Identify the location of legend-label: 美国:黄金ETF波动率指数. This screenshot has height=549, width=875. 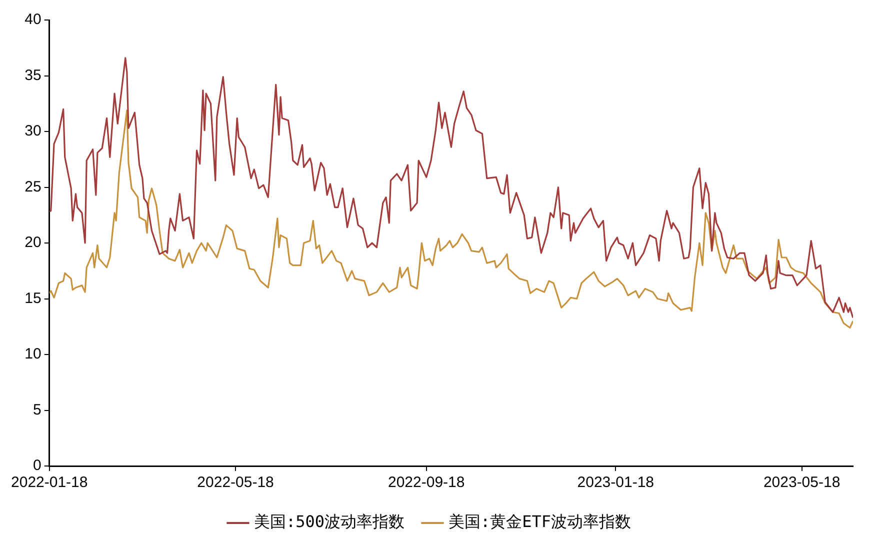
(540, 522).